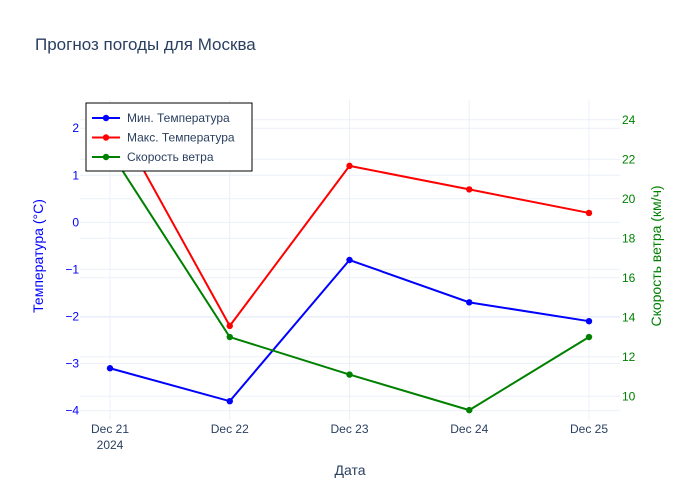  I want to click on x-tick-label: Dec 25, so click(589, 429).